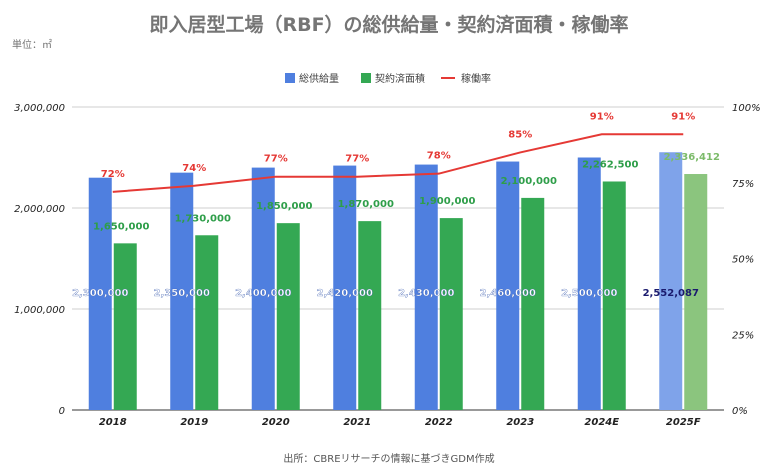  What do you see at coordinates (113, 174) in the screenshot?
I see `rate-value-label: 72%` at bounding box center [113, 174].